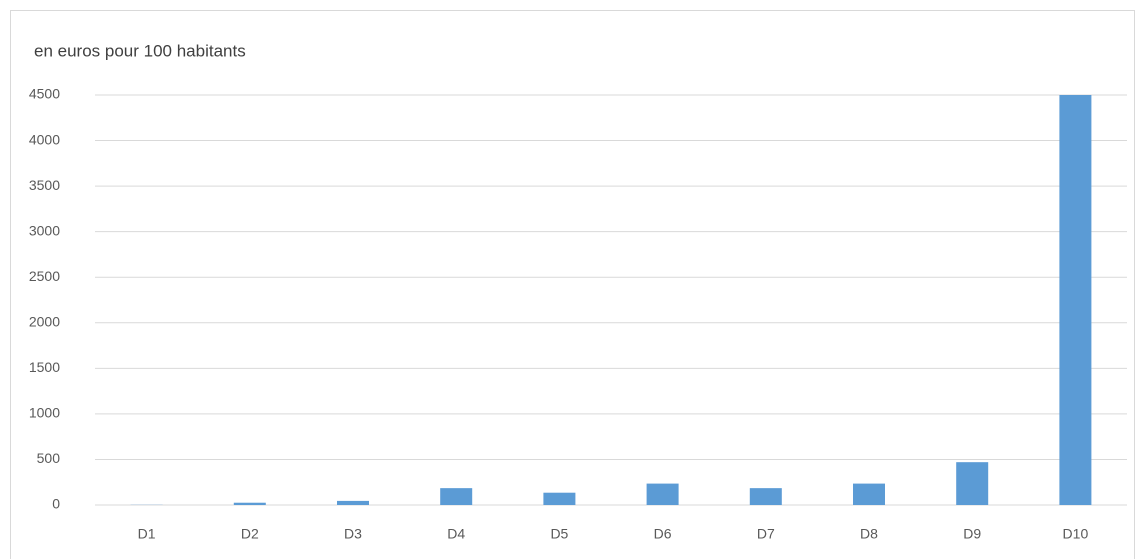 Image resolution: width=1144 pixels, height=559 pixels. Describe the element at coordinates (44, 367) in the screenshot. I see `y-tick-label: 1500` at that location.